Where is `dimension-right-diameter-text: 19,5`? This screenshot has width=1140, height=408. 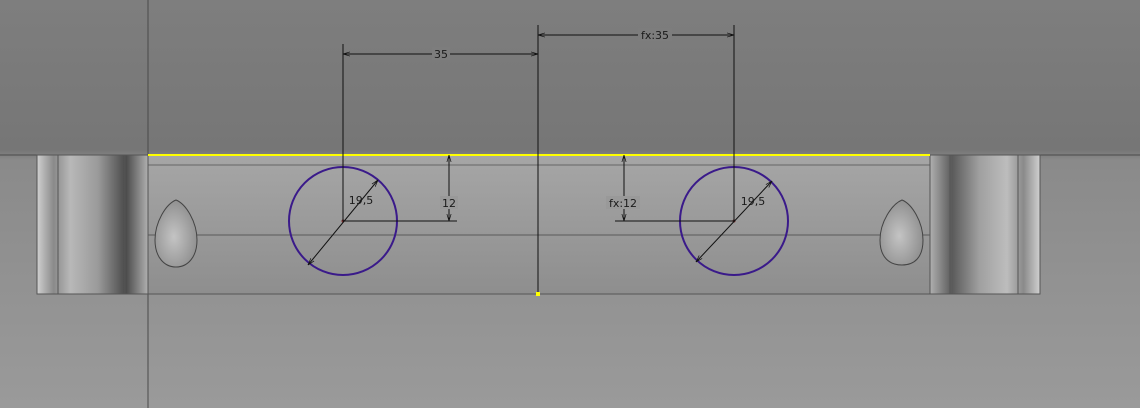 dimension-right-diameter-text: 19,5 is located at coordinates (753, 201).